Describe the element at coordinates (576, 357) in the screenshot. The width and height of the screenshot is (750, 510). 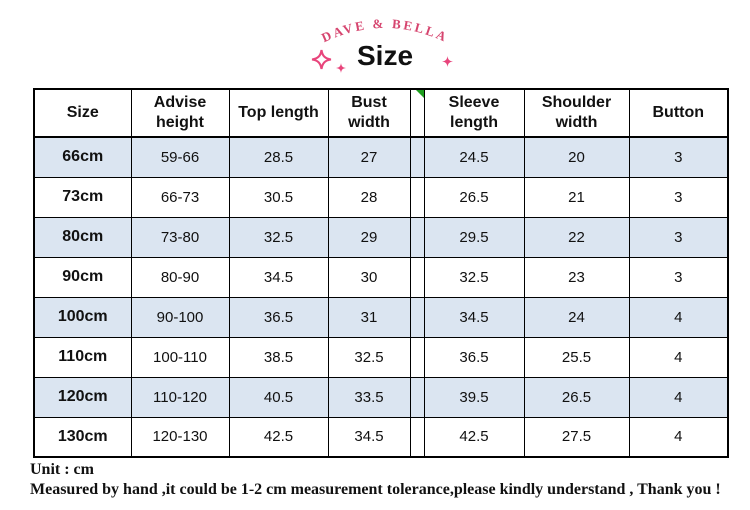
I see `value-cell: 25.5` at that location.